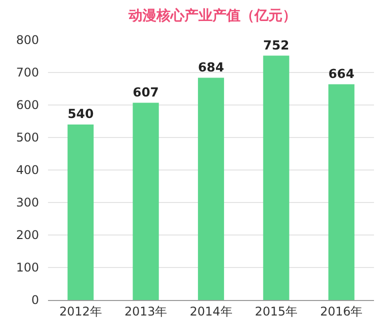 Image resolution: width=386 pixels, height=336 pixels. Describe the element at coordinates (27, 235) in the screenshot. I see `y-tick-label: 200` at that location.